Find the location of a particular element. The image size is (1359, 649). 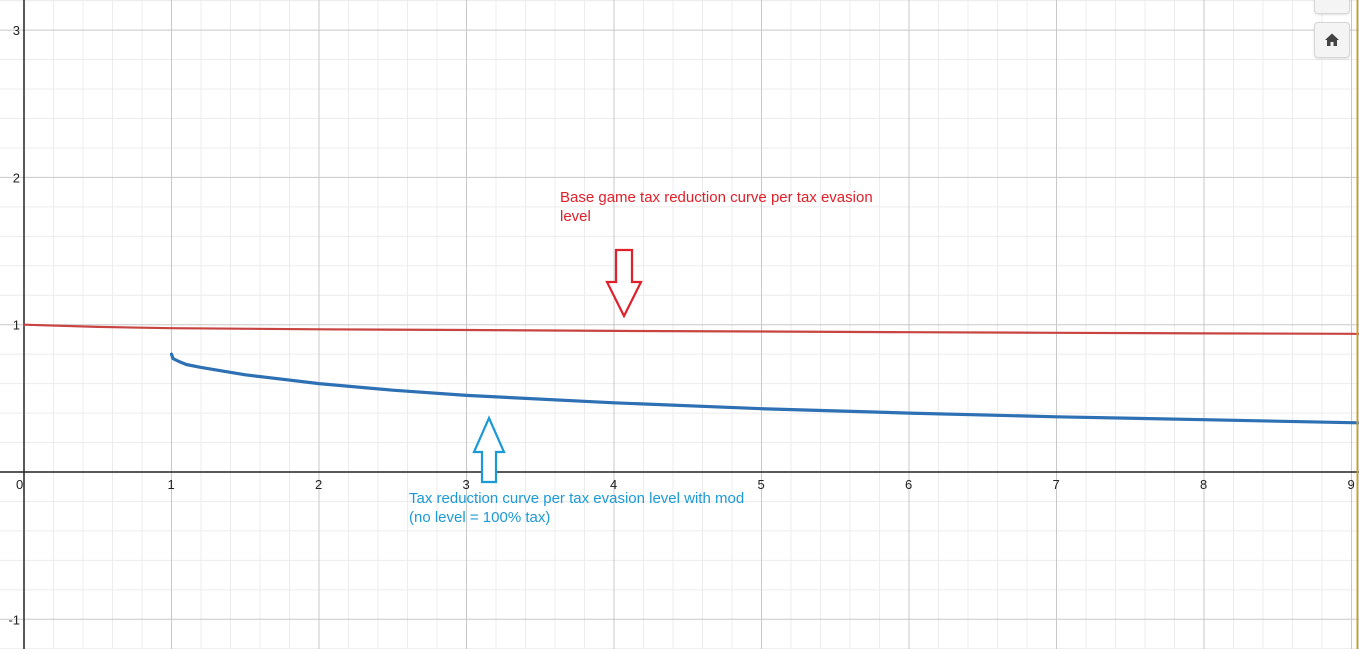

y-tick-label: 3 is located at coordinates (16, 30).